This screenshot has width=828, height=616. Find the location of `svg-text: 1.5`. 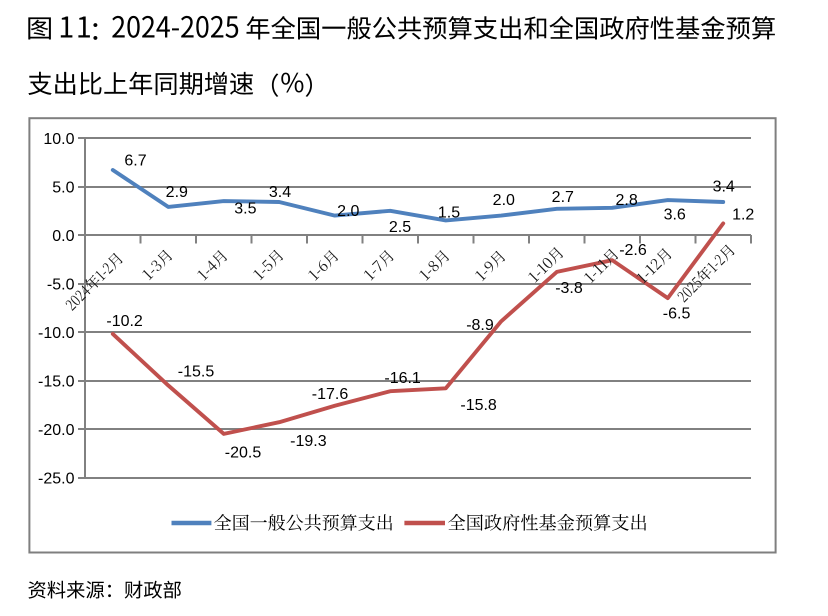

svg-text: 1.5 is located at coordinates (449, 212).